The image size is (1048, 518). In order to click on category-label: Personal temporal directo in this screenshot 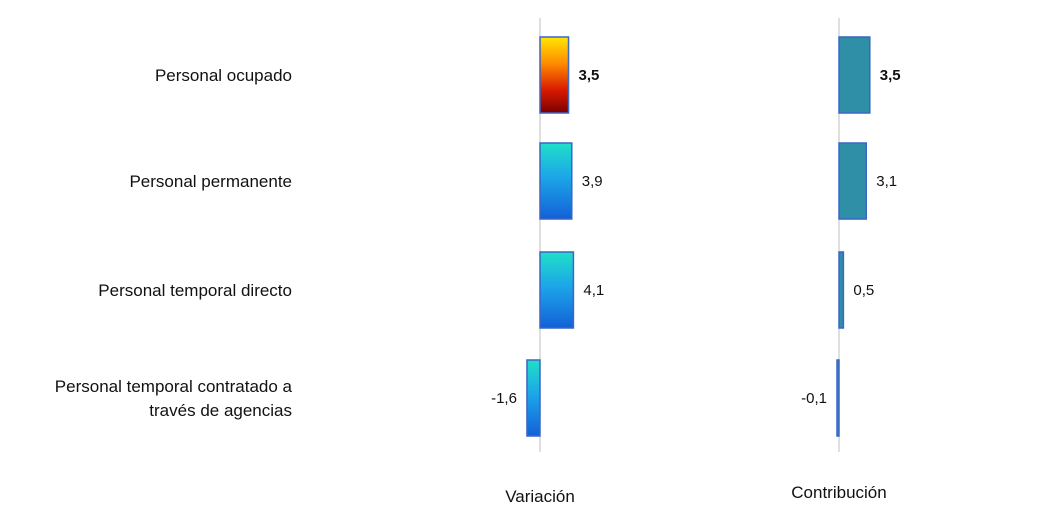, I will do `click(195, 290)`.